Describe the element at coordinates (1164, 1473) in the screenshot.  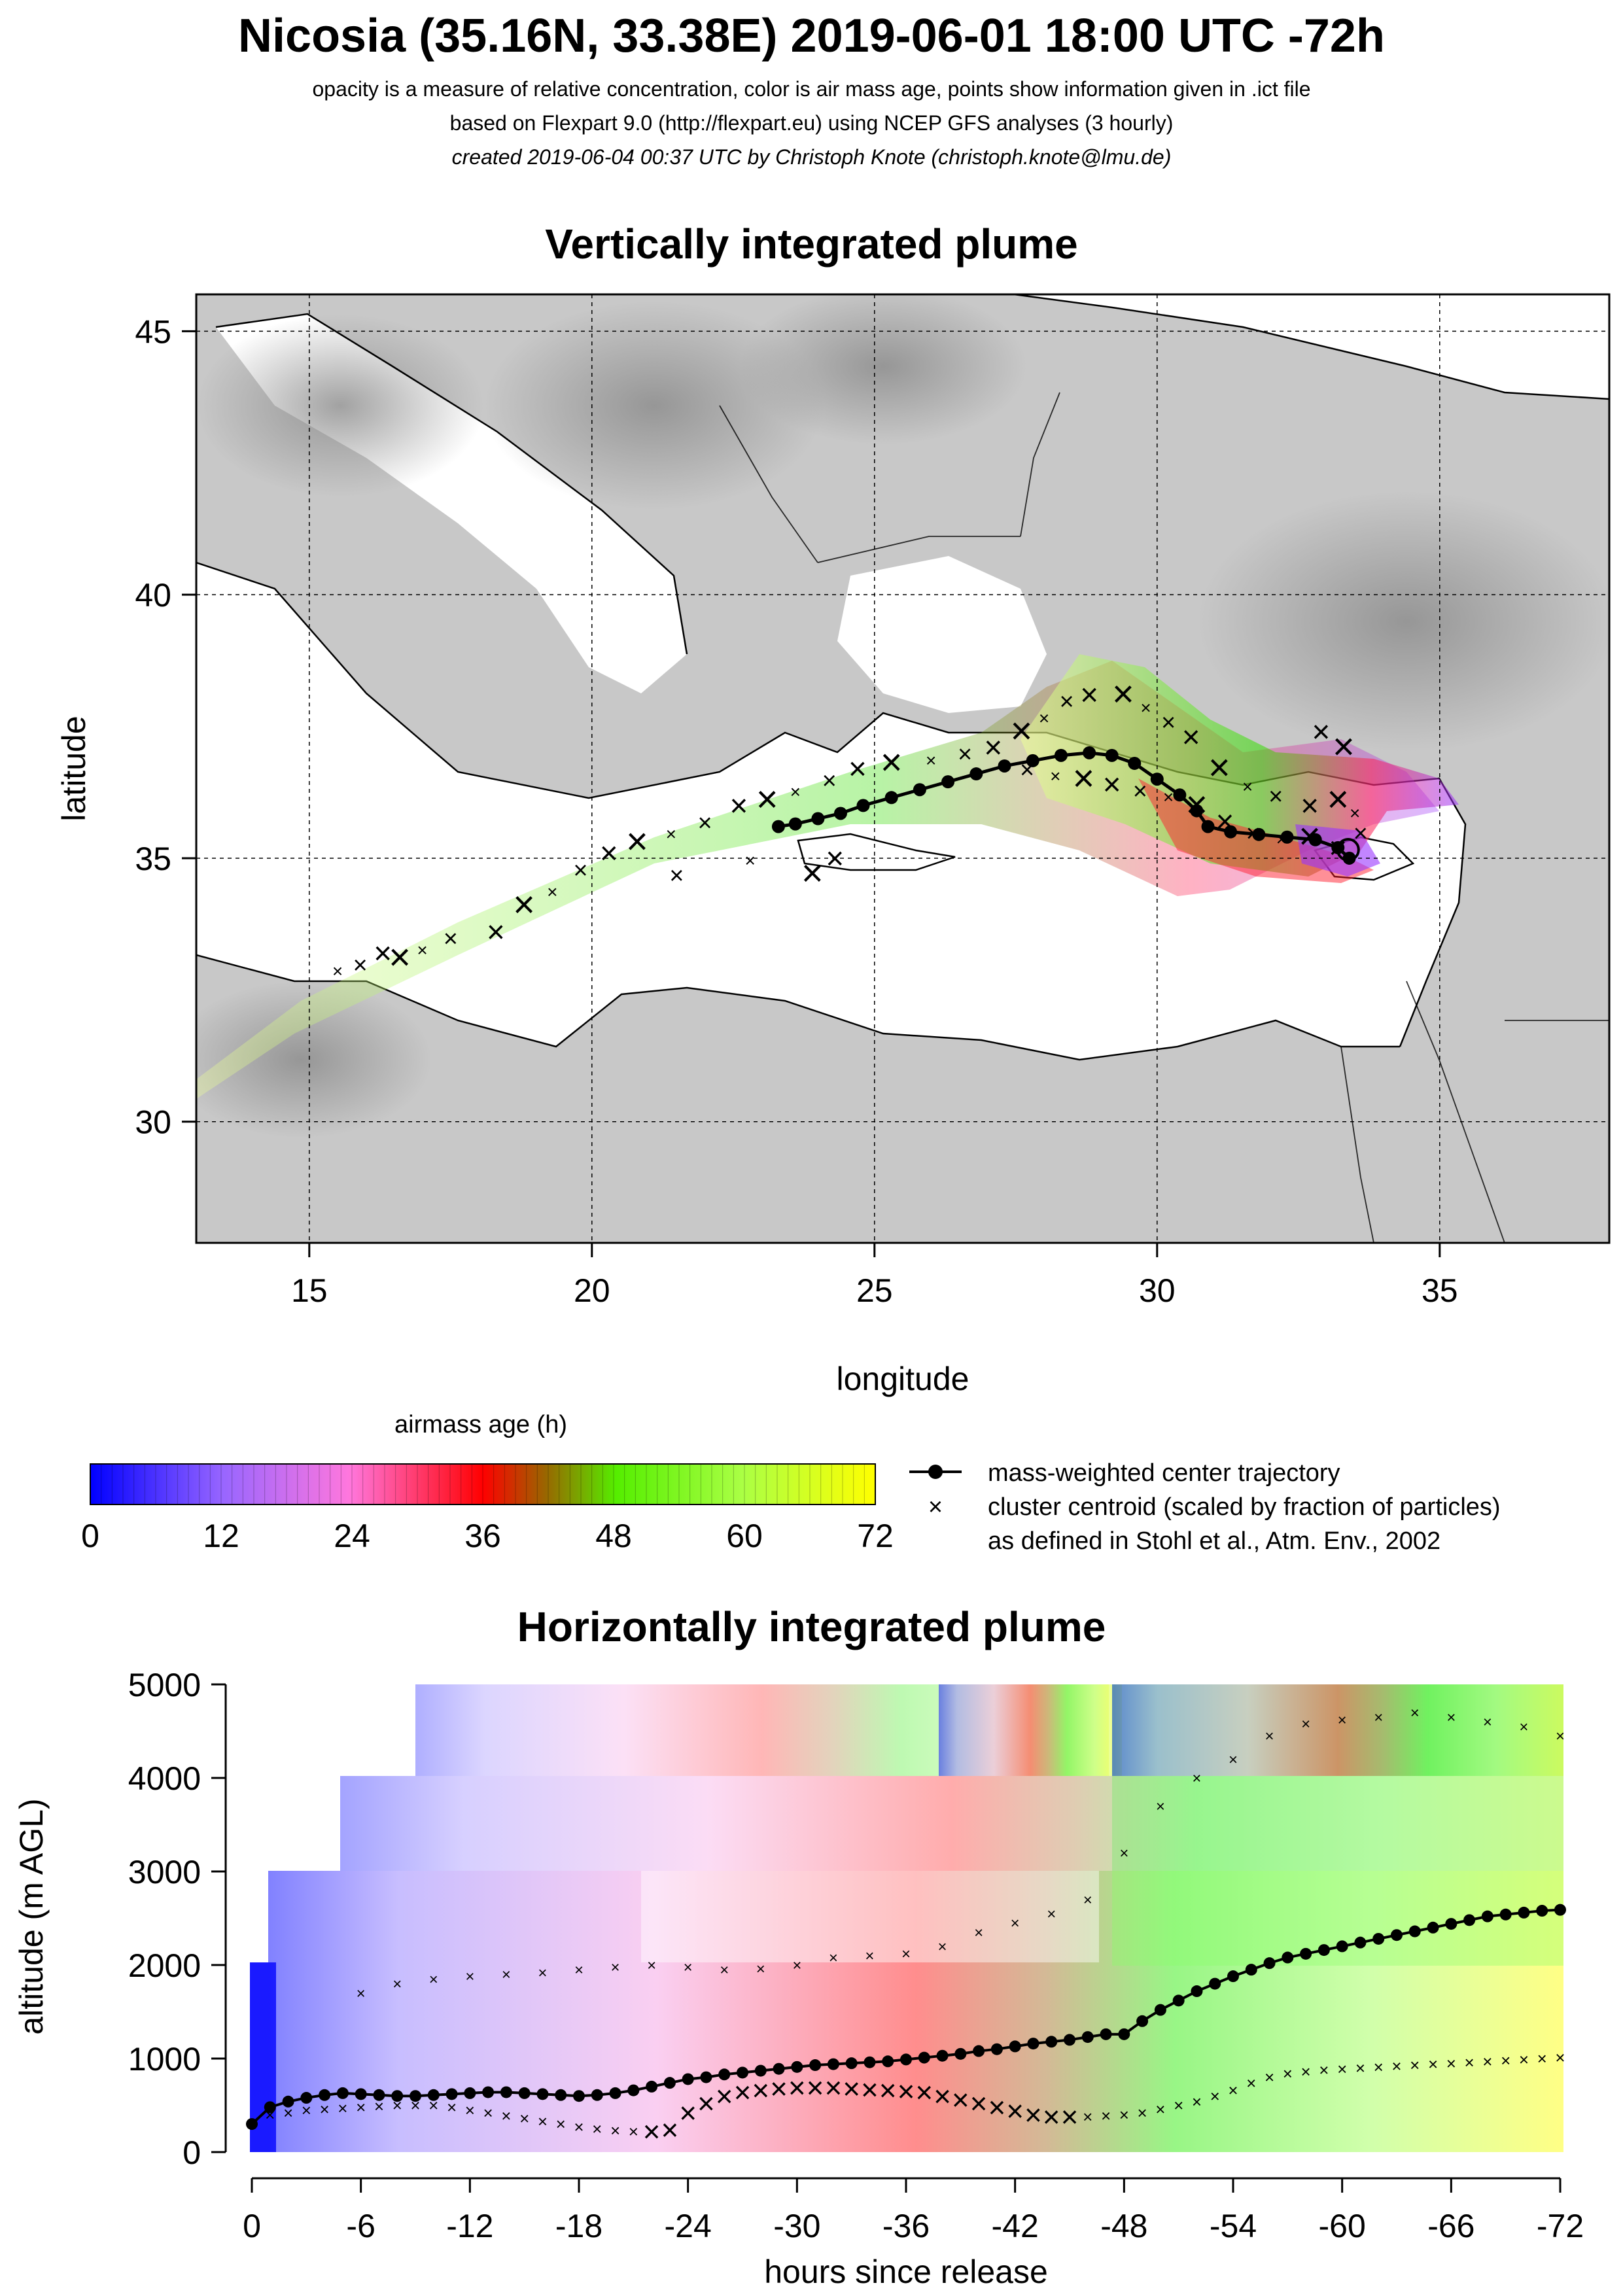
I see `legend-trajectory-label: mass-weighted center trajectory` at that location.